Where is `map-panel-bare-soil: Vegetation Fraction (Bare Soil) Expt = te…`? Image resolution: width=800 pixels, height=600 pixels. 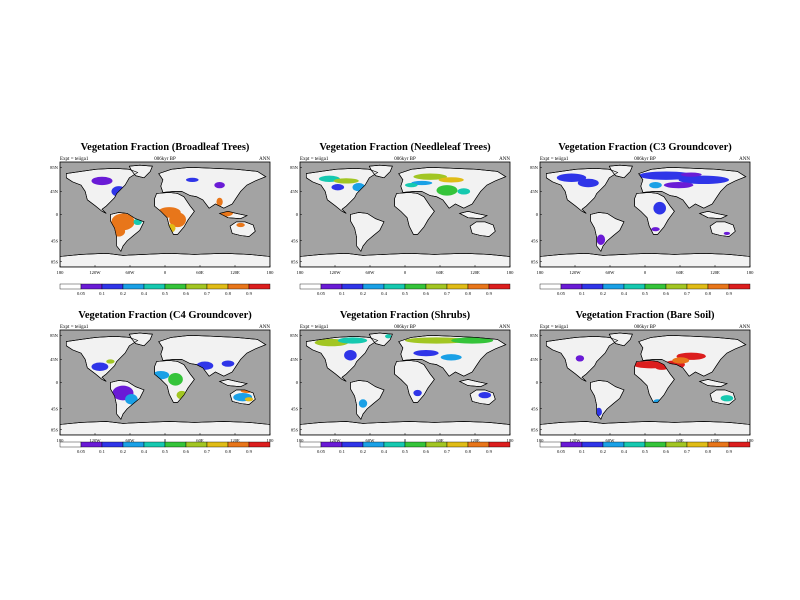 map-panel-bare-soil: Vegetation Fraction (Bare Soil) Expt = te… is located at coordinates (642, 382).